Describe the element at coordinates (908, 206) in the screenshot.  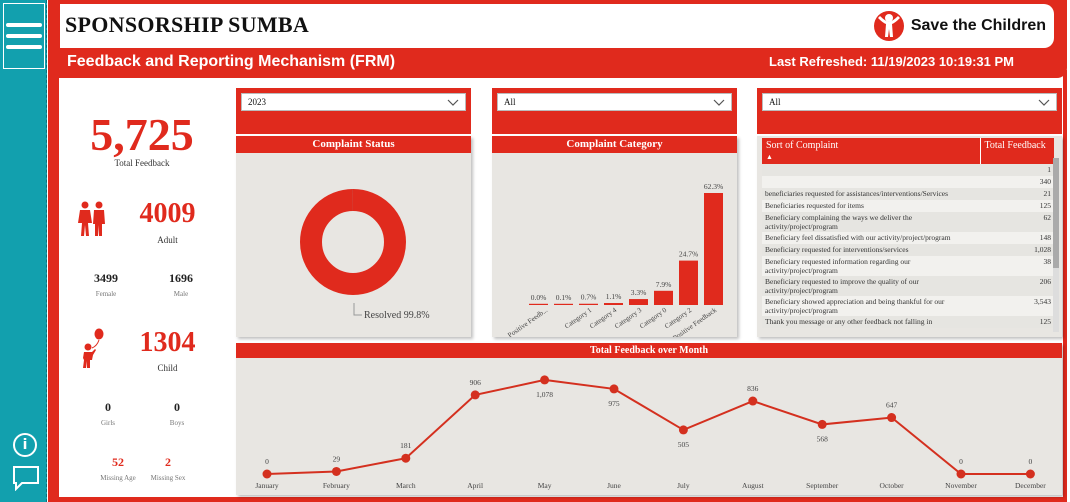
I see `table-row: Beneficiaries requested for items 125` at that location.